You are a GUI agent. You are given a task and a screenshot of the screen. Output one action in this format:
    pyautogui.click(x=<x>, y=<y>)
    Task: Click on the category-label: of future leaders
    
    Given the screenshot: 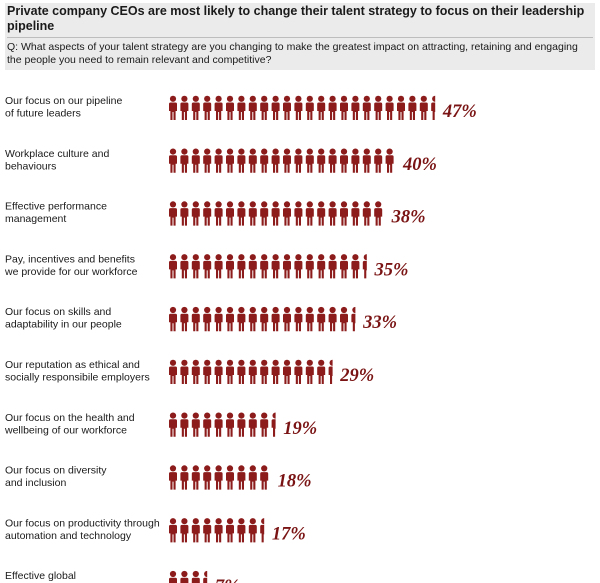 What is the action you would take?
    pyautogui.click(x=43, y=114)
    